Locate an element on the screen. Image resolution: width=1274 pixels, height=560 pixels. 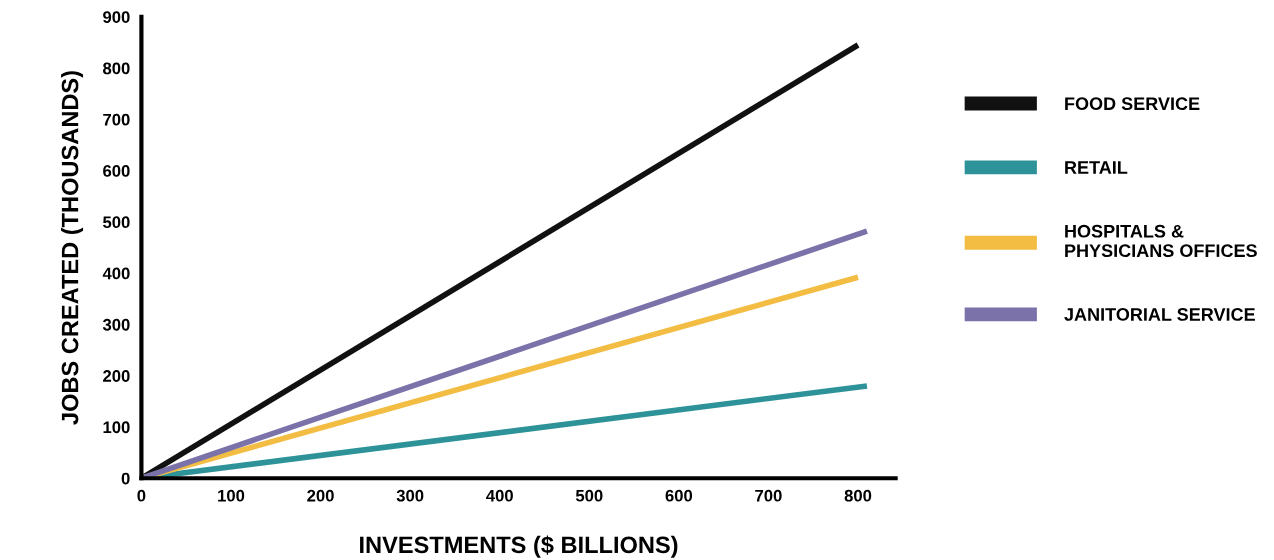
legend-label: HOSPITALS & PHYSICIANS OFFICES is located at coordinates (1161, 241).